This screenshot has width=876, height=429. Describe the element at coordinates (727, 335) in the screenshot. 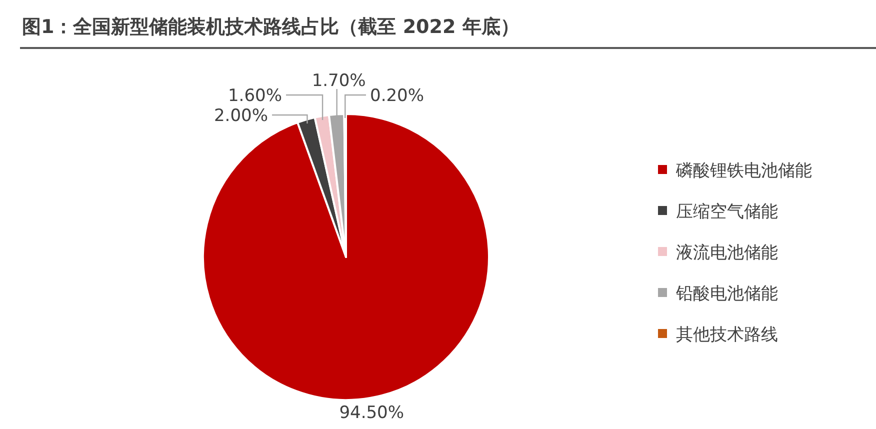

I see `legend-label: 其他技术路线` at that location.